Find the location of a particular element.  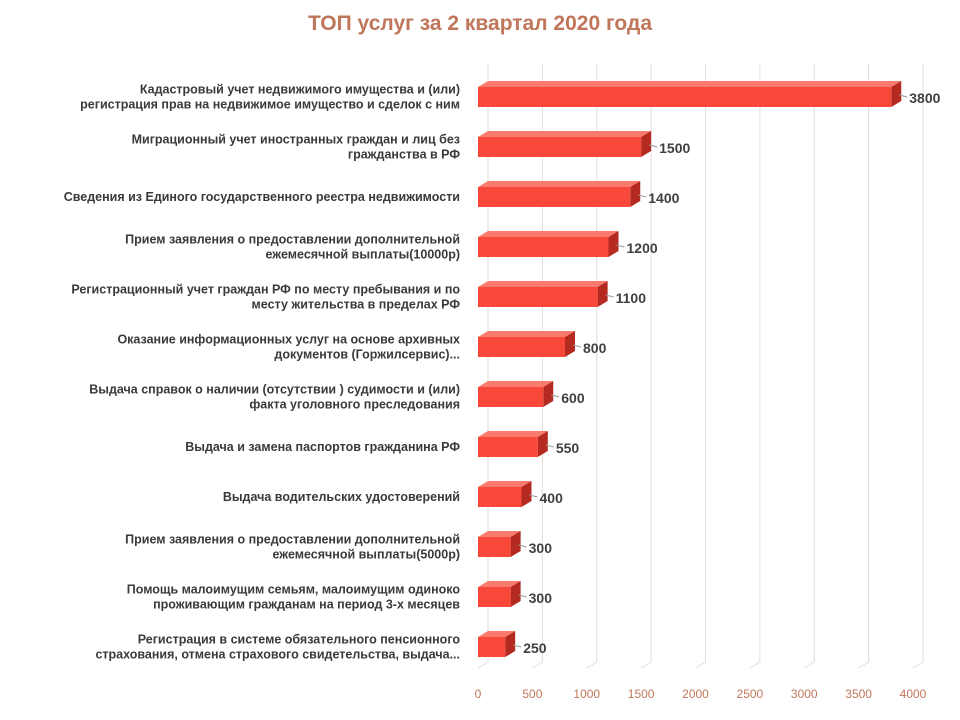

x-tick-label: 500 is located at coordinates (532, 694).